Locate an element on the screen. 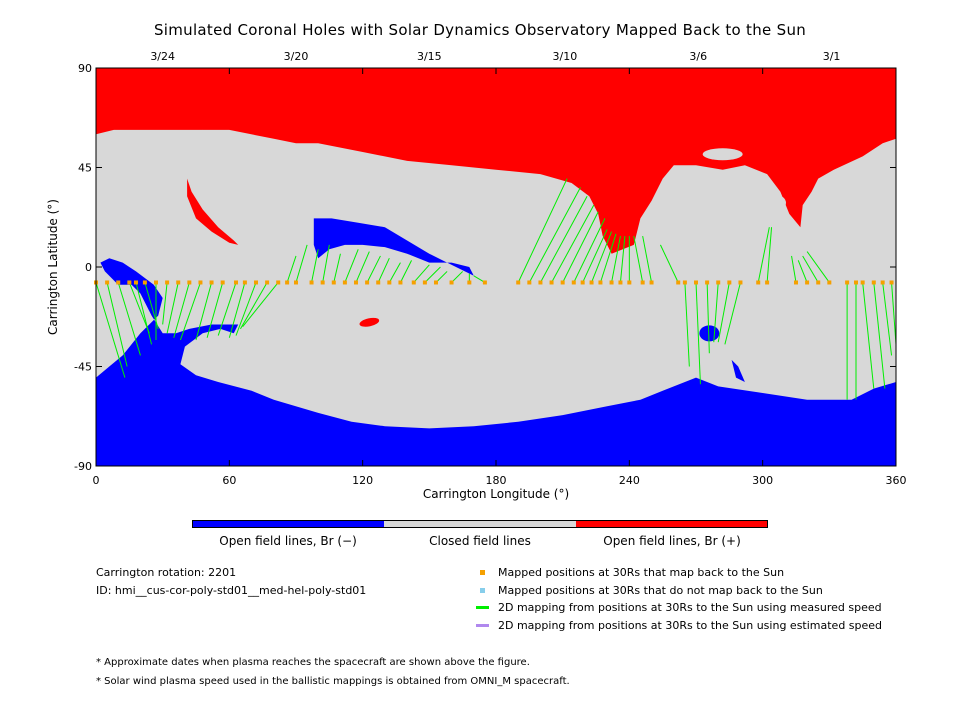 The height and width of the screenshot is (720, 960). x-tick-label: 360 is located at coordinates (896, 480).